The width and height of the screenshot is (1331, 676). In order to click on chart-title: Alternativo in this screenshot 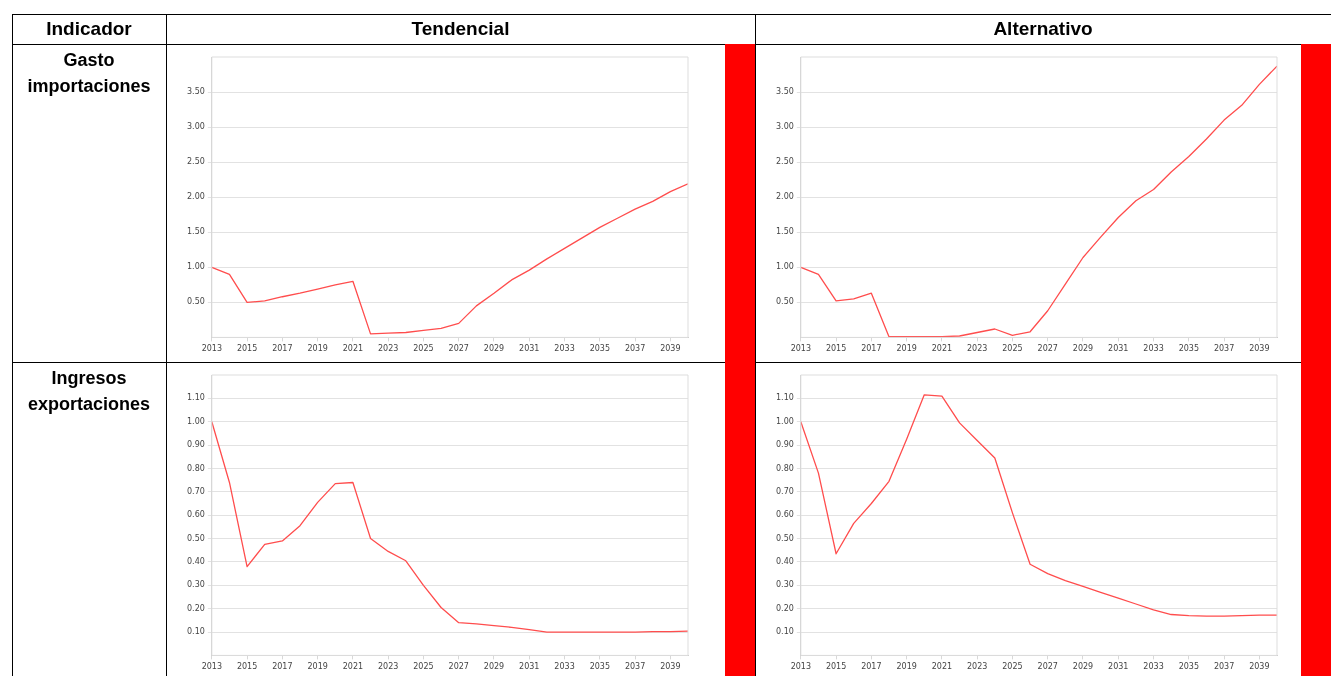, I will do `click(1043, 29)`.